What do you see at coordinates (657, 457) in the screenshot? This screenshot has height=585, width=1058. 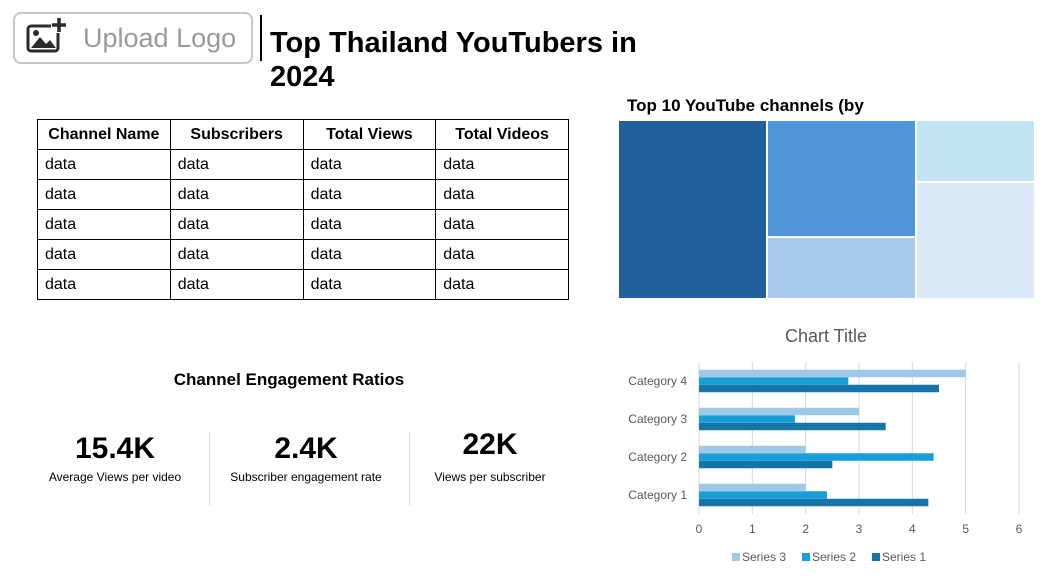 I see `y-category-label: Category 2` at bounding box center [657, 457].